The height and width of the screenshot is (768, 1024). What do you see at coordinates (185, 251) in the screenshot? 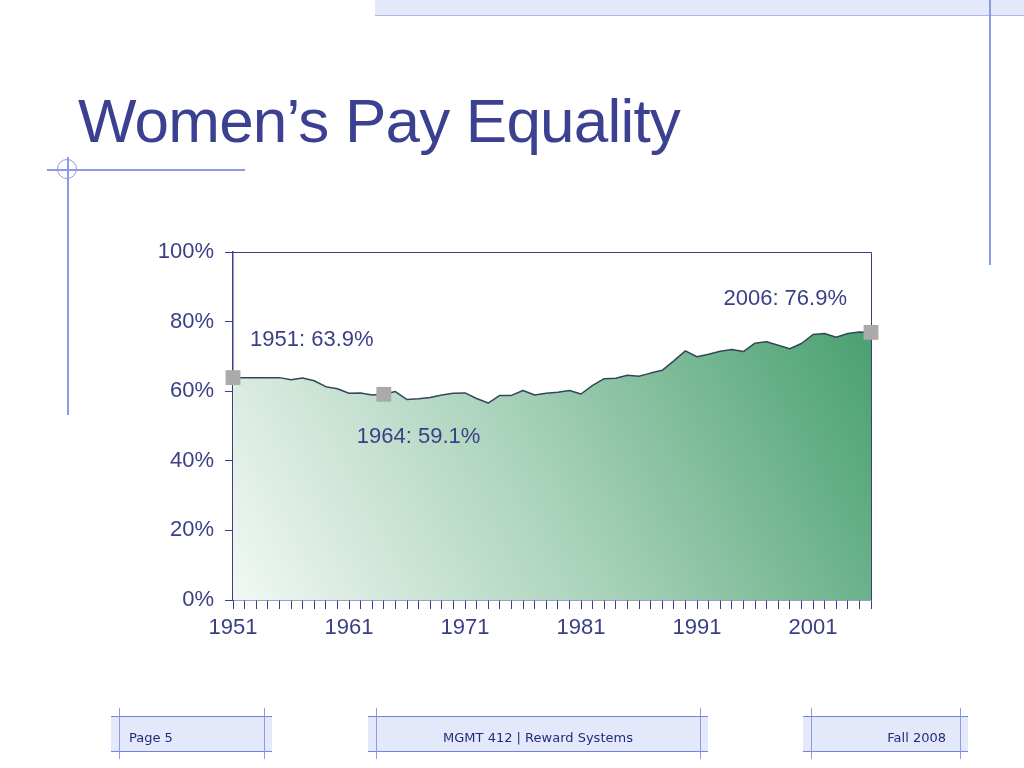
I see `y-tick-label: 100%` at bounding box center [185, 251].